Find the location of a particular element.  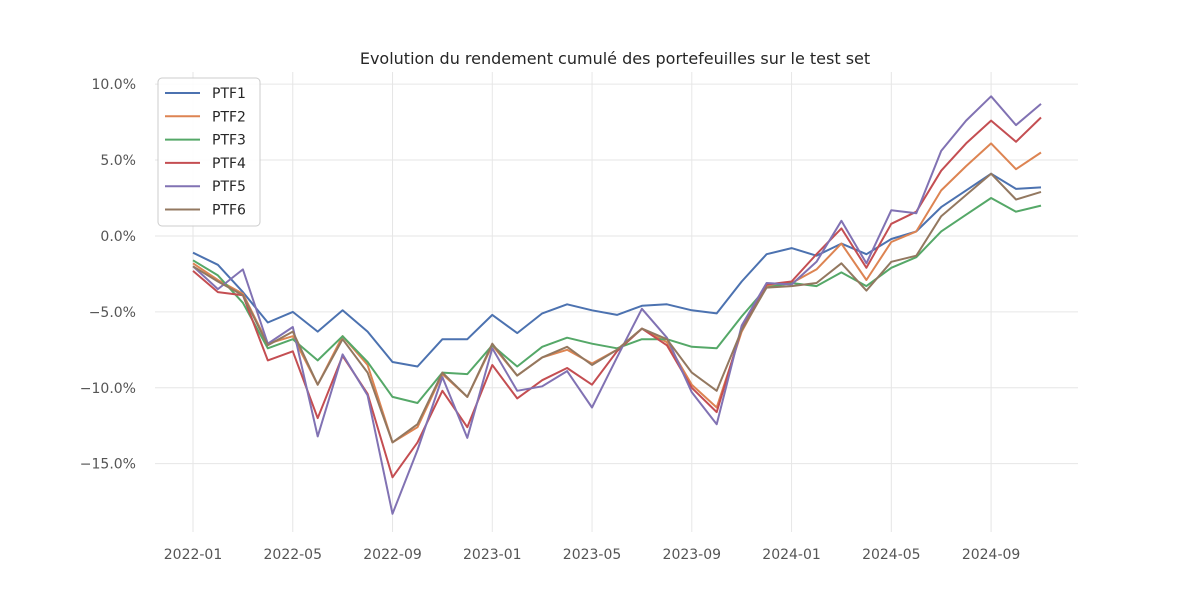

legend: PTF1 PTF2 PTF3 PTF4 PTF5 PTF6 is located at coordinates (209, 152).